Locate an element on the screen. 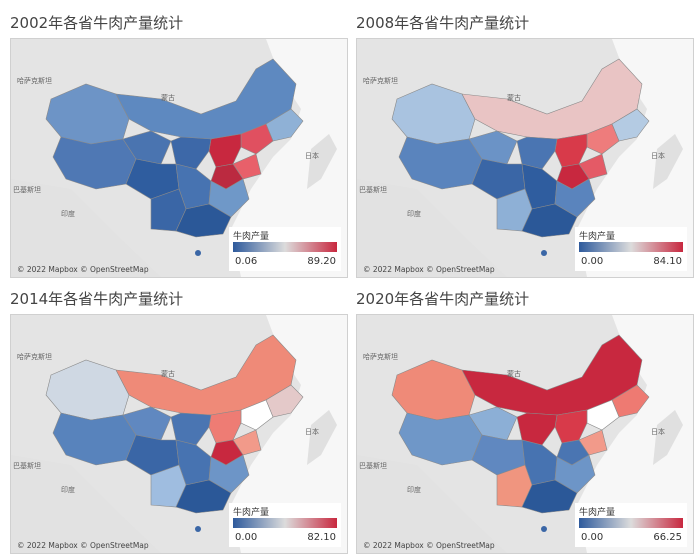 This screenshot has width=700, height=560. color-legend: 牛肉产量 0.06 89.20 is located at coordinates (285, 249).